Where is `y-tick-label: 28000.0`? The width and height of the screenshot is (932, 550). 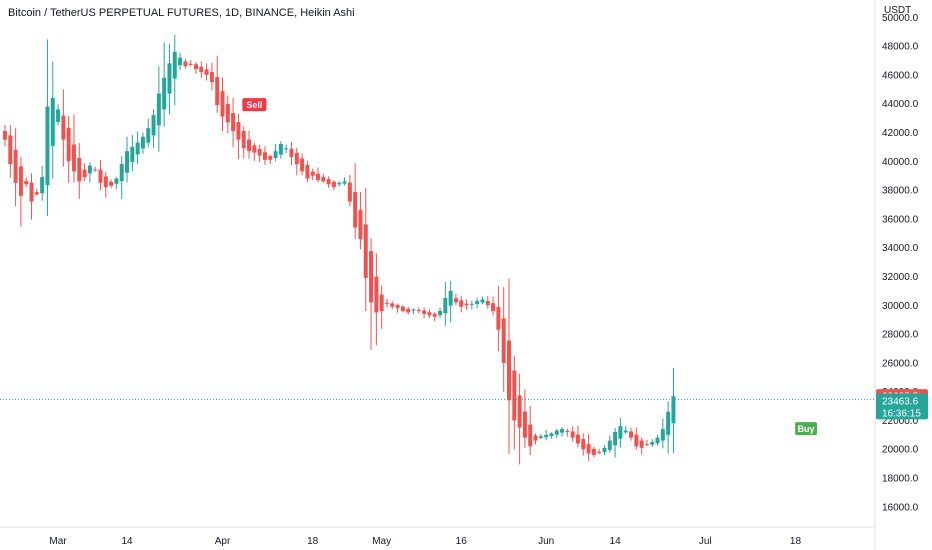 y-tick-label: 28000.0 is located at coordinates (900, 335).